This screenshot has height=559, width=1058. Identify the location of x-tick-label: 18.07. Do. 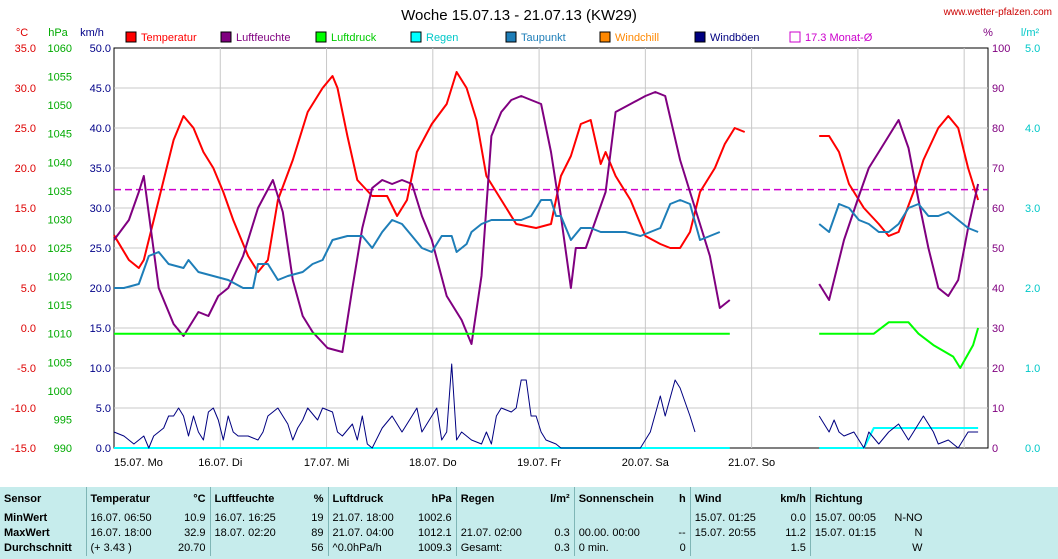
(433, 463).